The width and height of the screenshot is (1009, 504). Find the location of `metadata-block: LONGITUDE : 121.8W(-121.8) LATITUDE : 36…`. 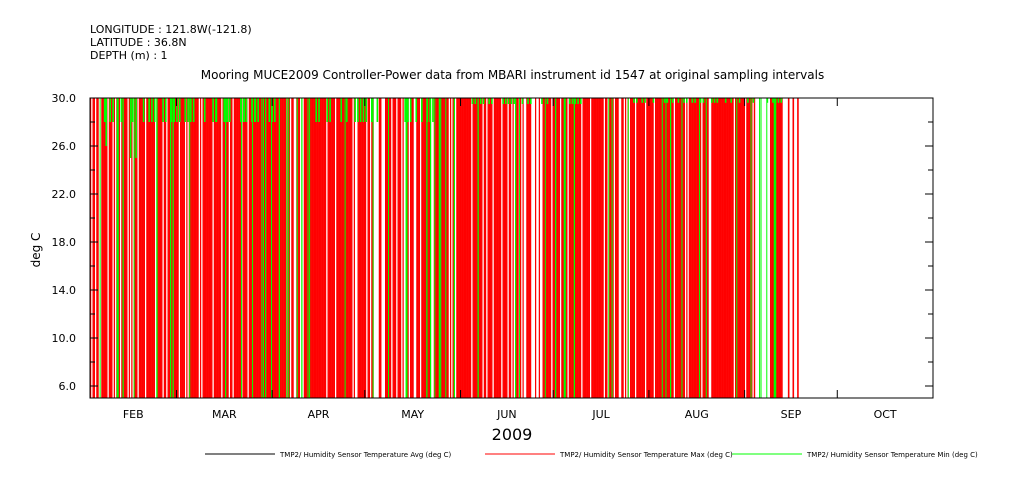

metadata-block: LONGITUDE : 121.8W(-121.8) LATITUDE : 36… is located at coordinates (171, 42).